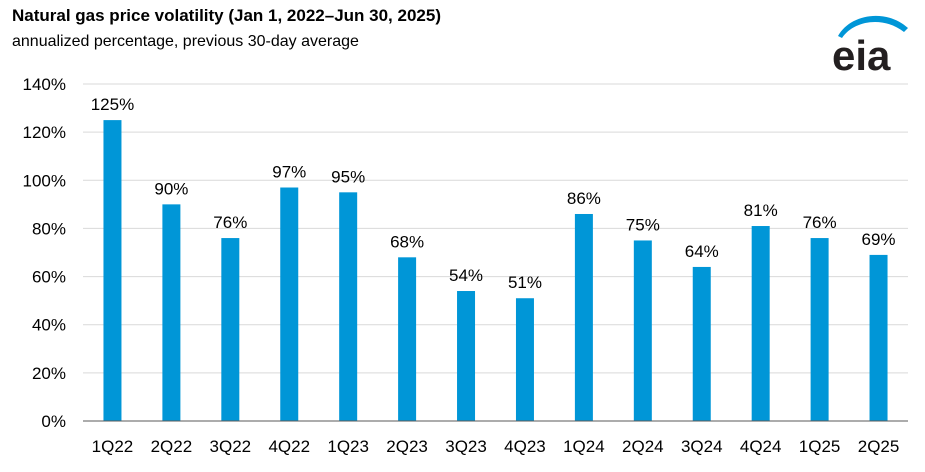  What do you see at coordinates (702, 446) in the screenshot?
I see `x-tick-label: 3Q24` at bounding box center [702, 446].